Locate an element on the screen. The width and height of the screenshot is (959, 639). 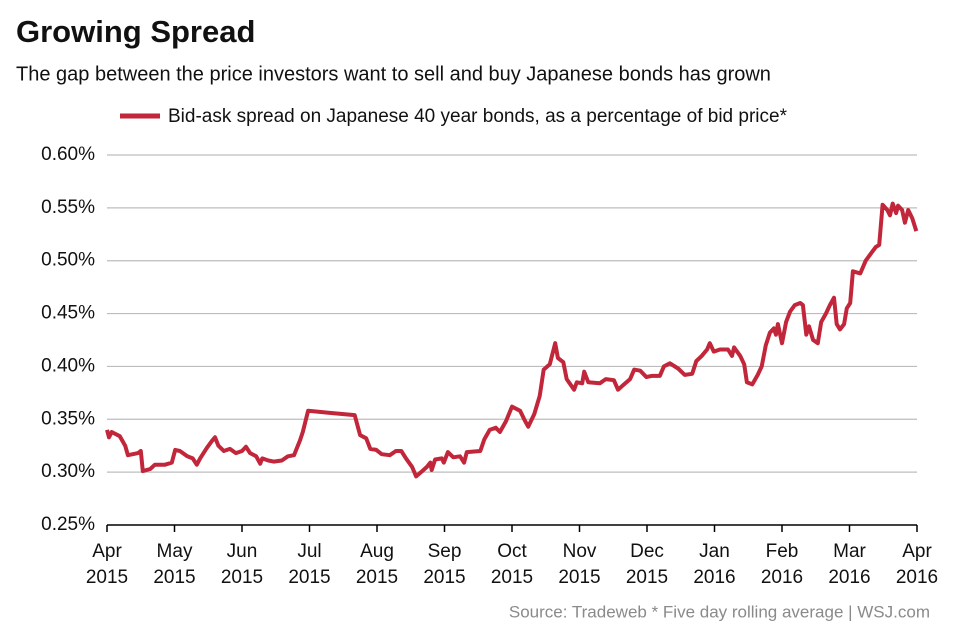
y-tick-label: 0.25% is located at coordinates (68, 524).